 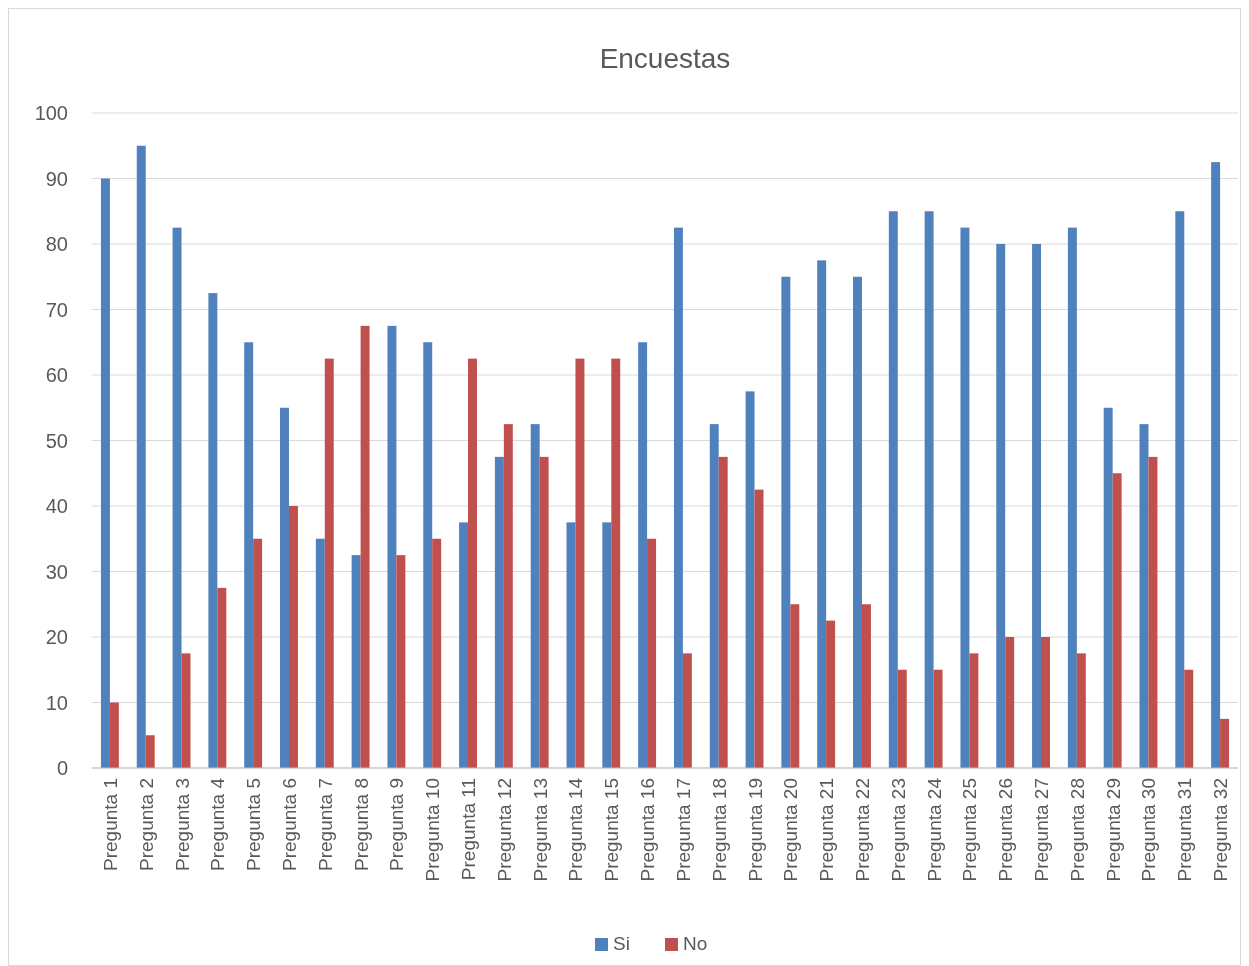 I want to click on x-tick-label: Pregunta 26, so click(x=1006, y=830).